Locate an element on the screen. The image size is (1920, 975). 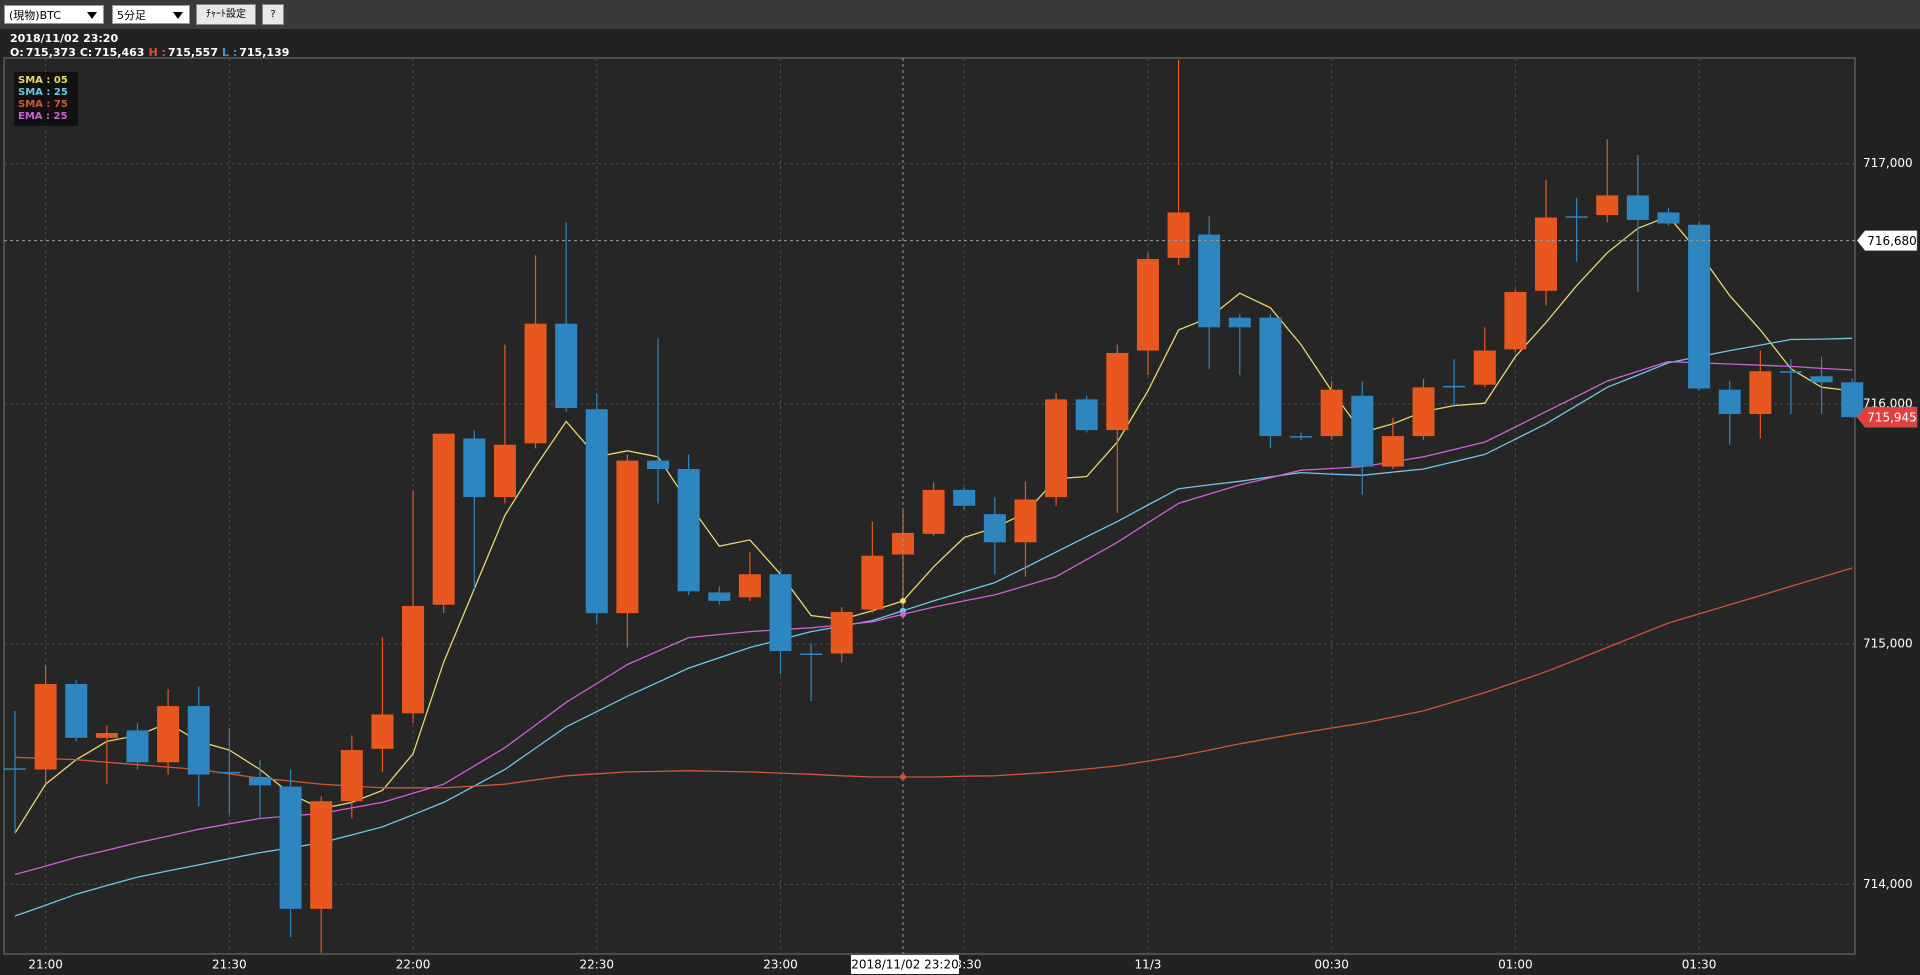
current-price-label: 715,945 is located at coordinates (1892, 418).